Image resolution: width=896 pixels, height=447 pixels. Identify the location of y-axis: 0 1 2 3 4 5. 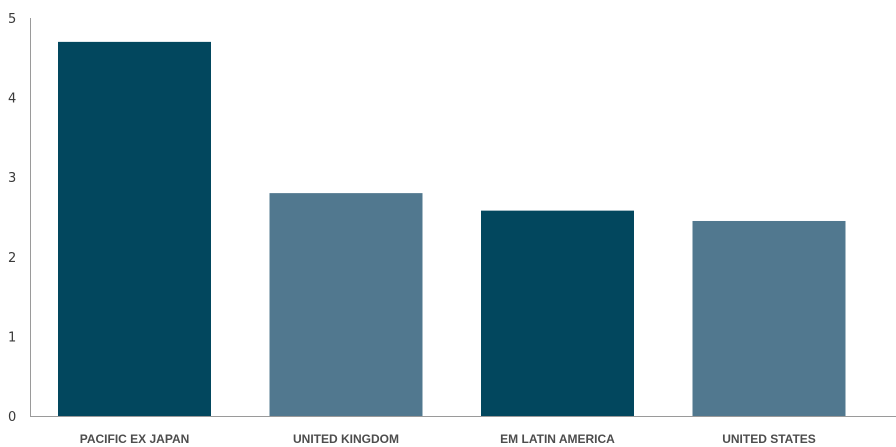
(12, 218).